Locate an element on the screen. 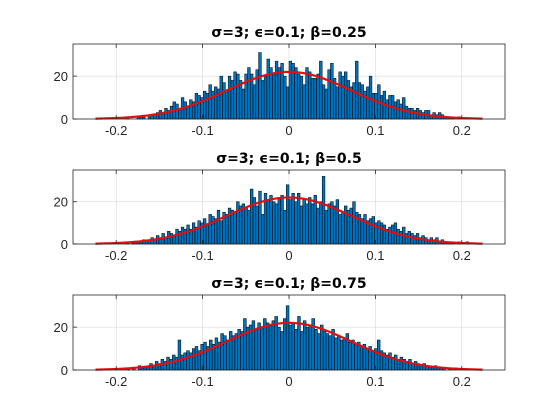 This screenshot has width=560, height=420. histogram-bars is located at coordinates (293, 86).